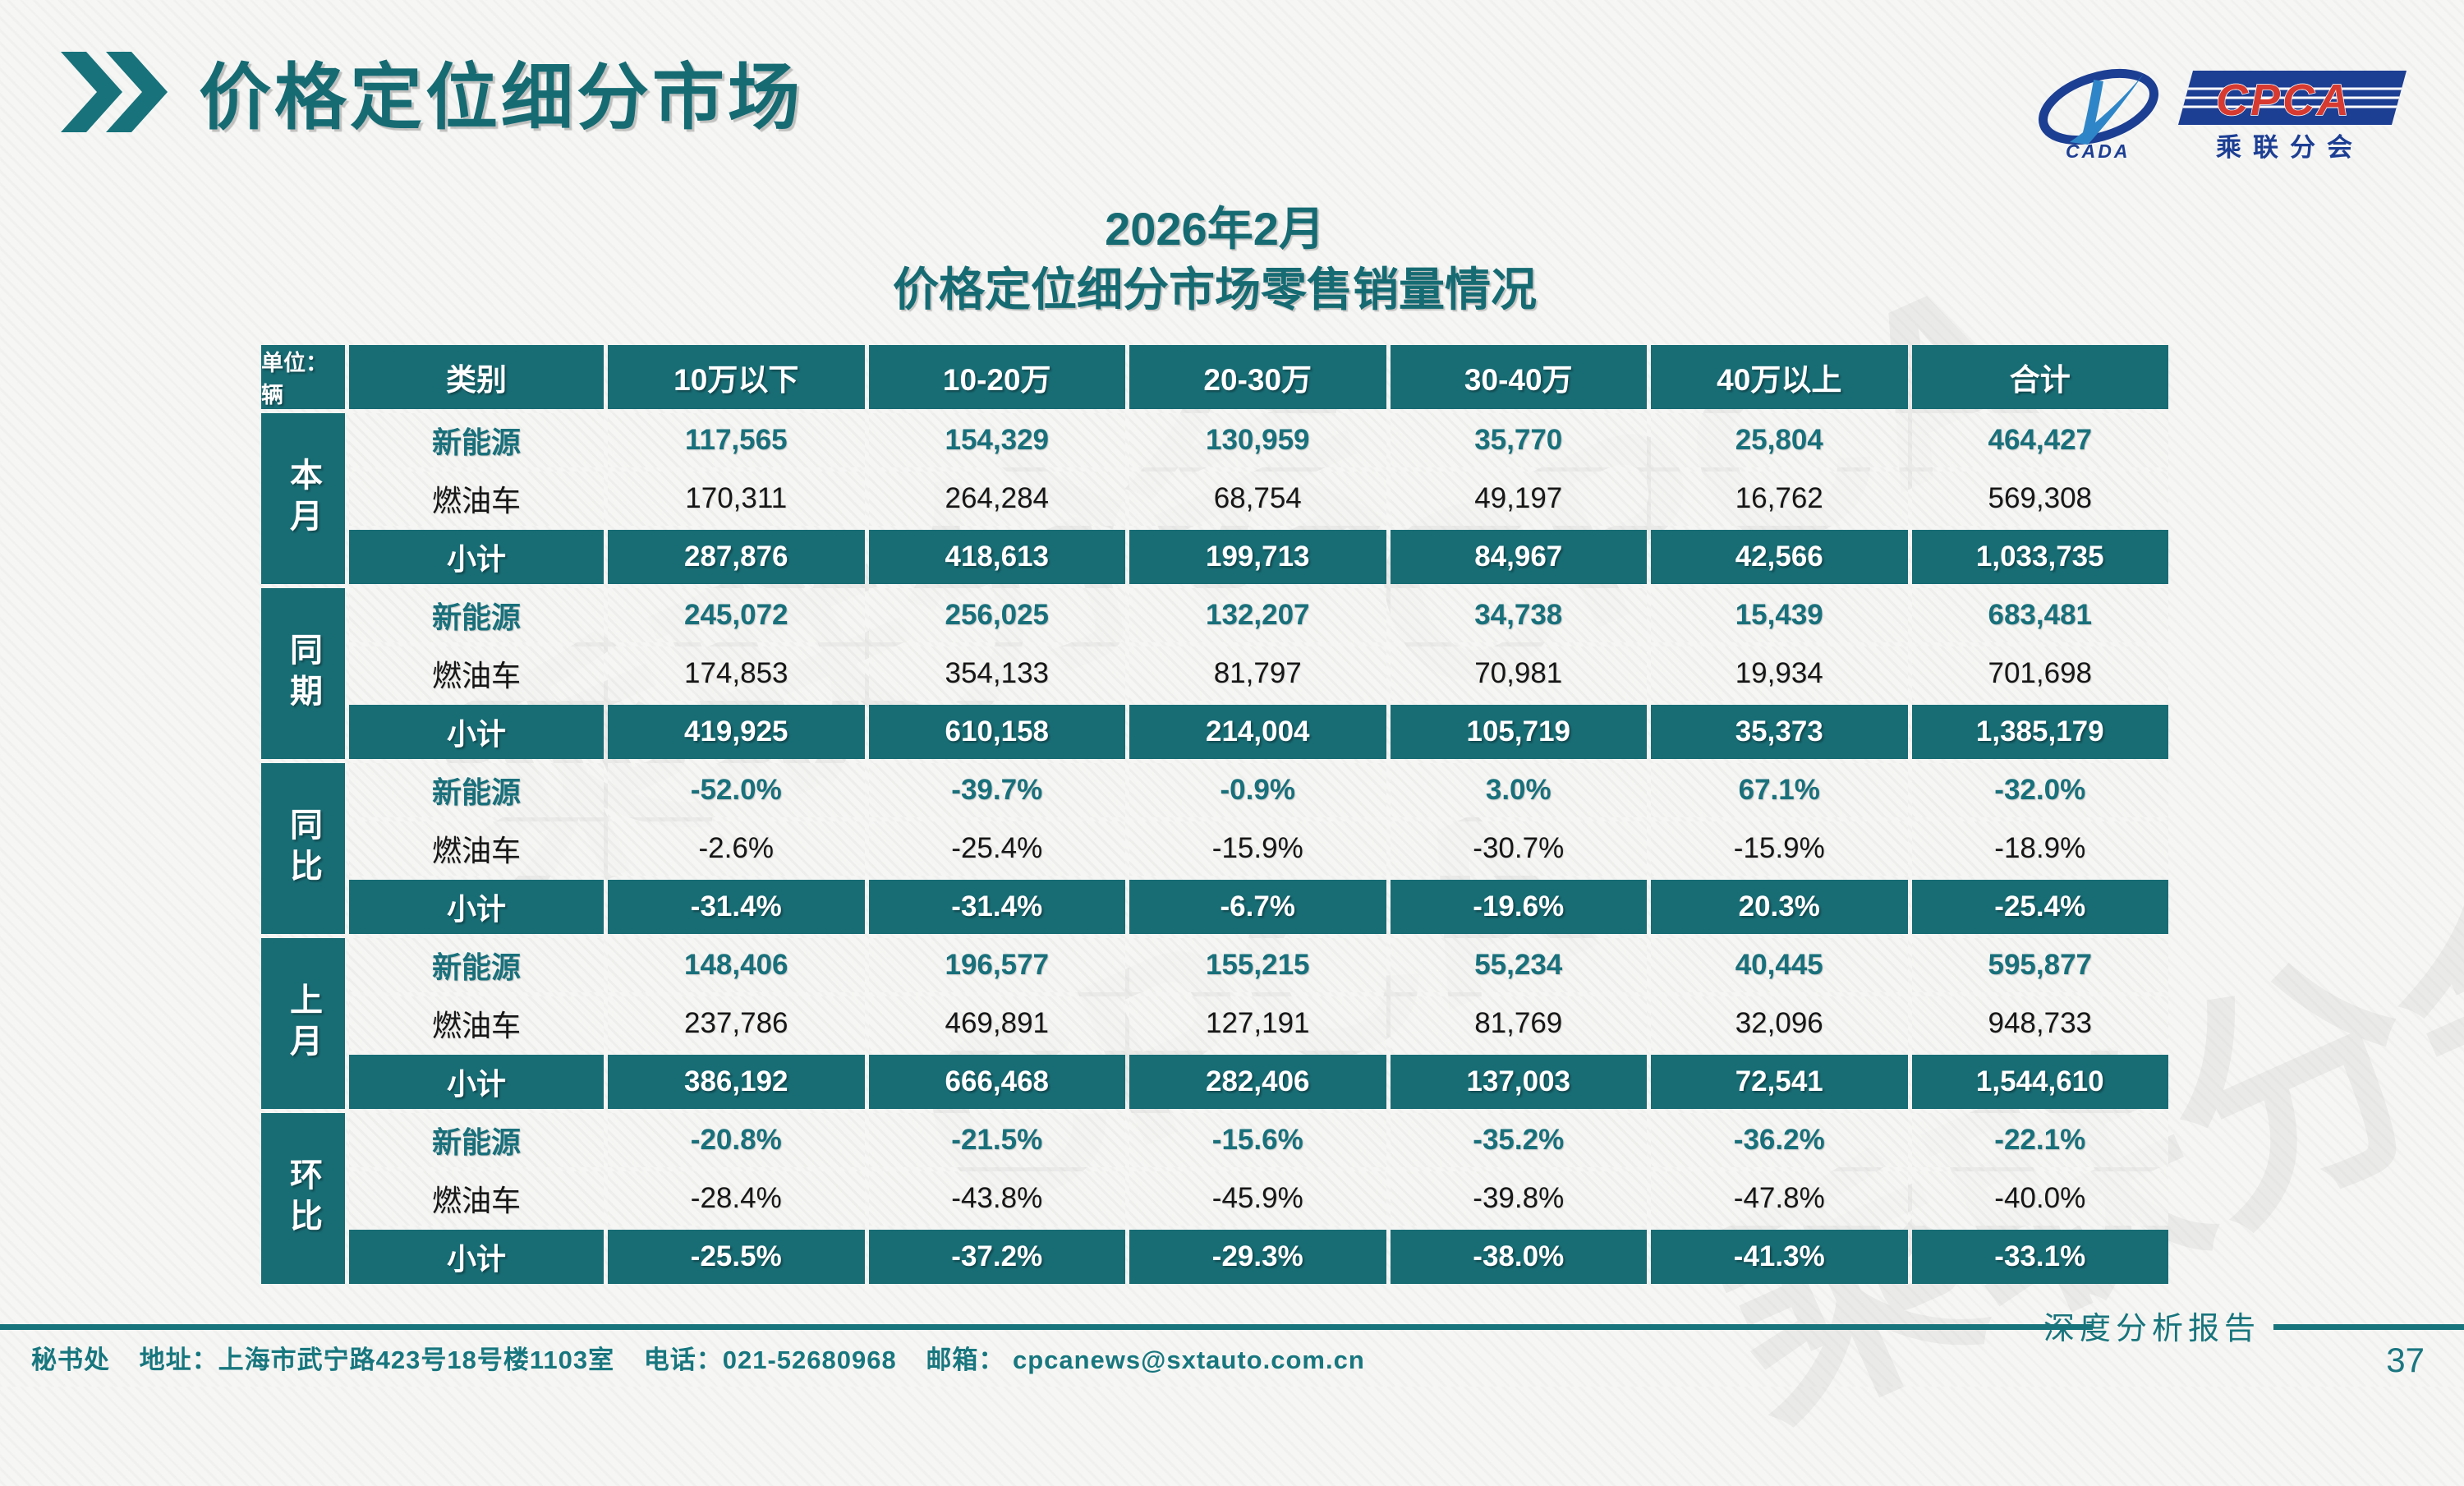  What do you see at coordinates (996, 790) in the screenshot?
I see `value-cell: -39.7%` at bounding box center [996, 790].